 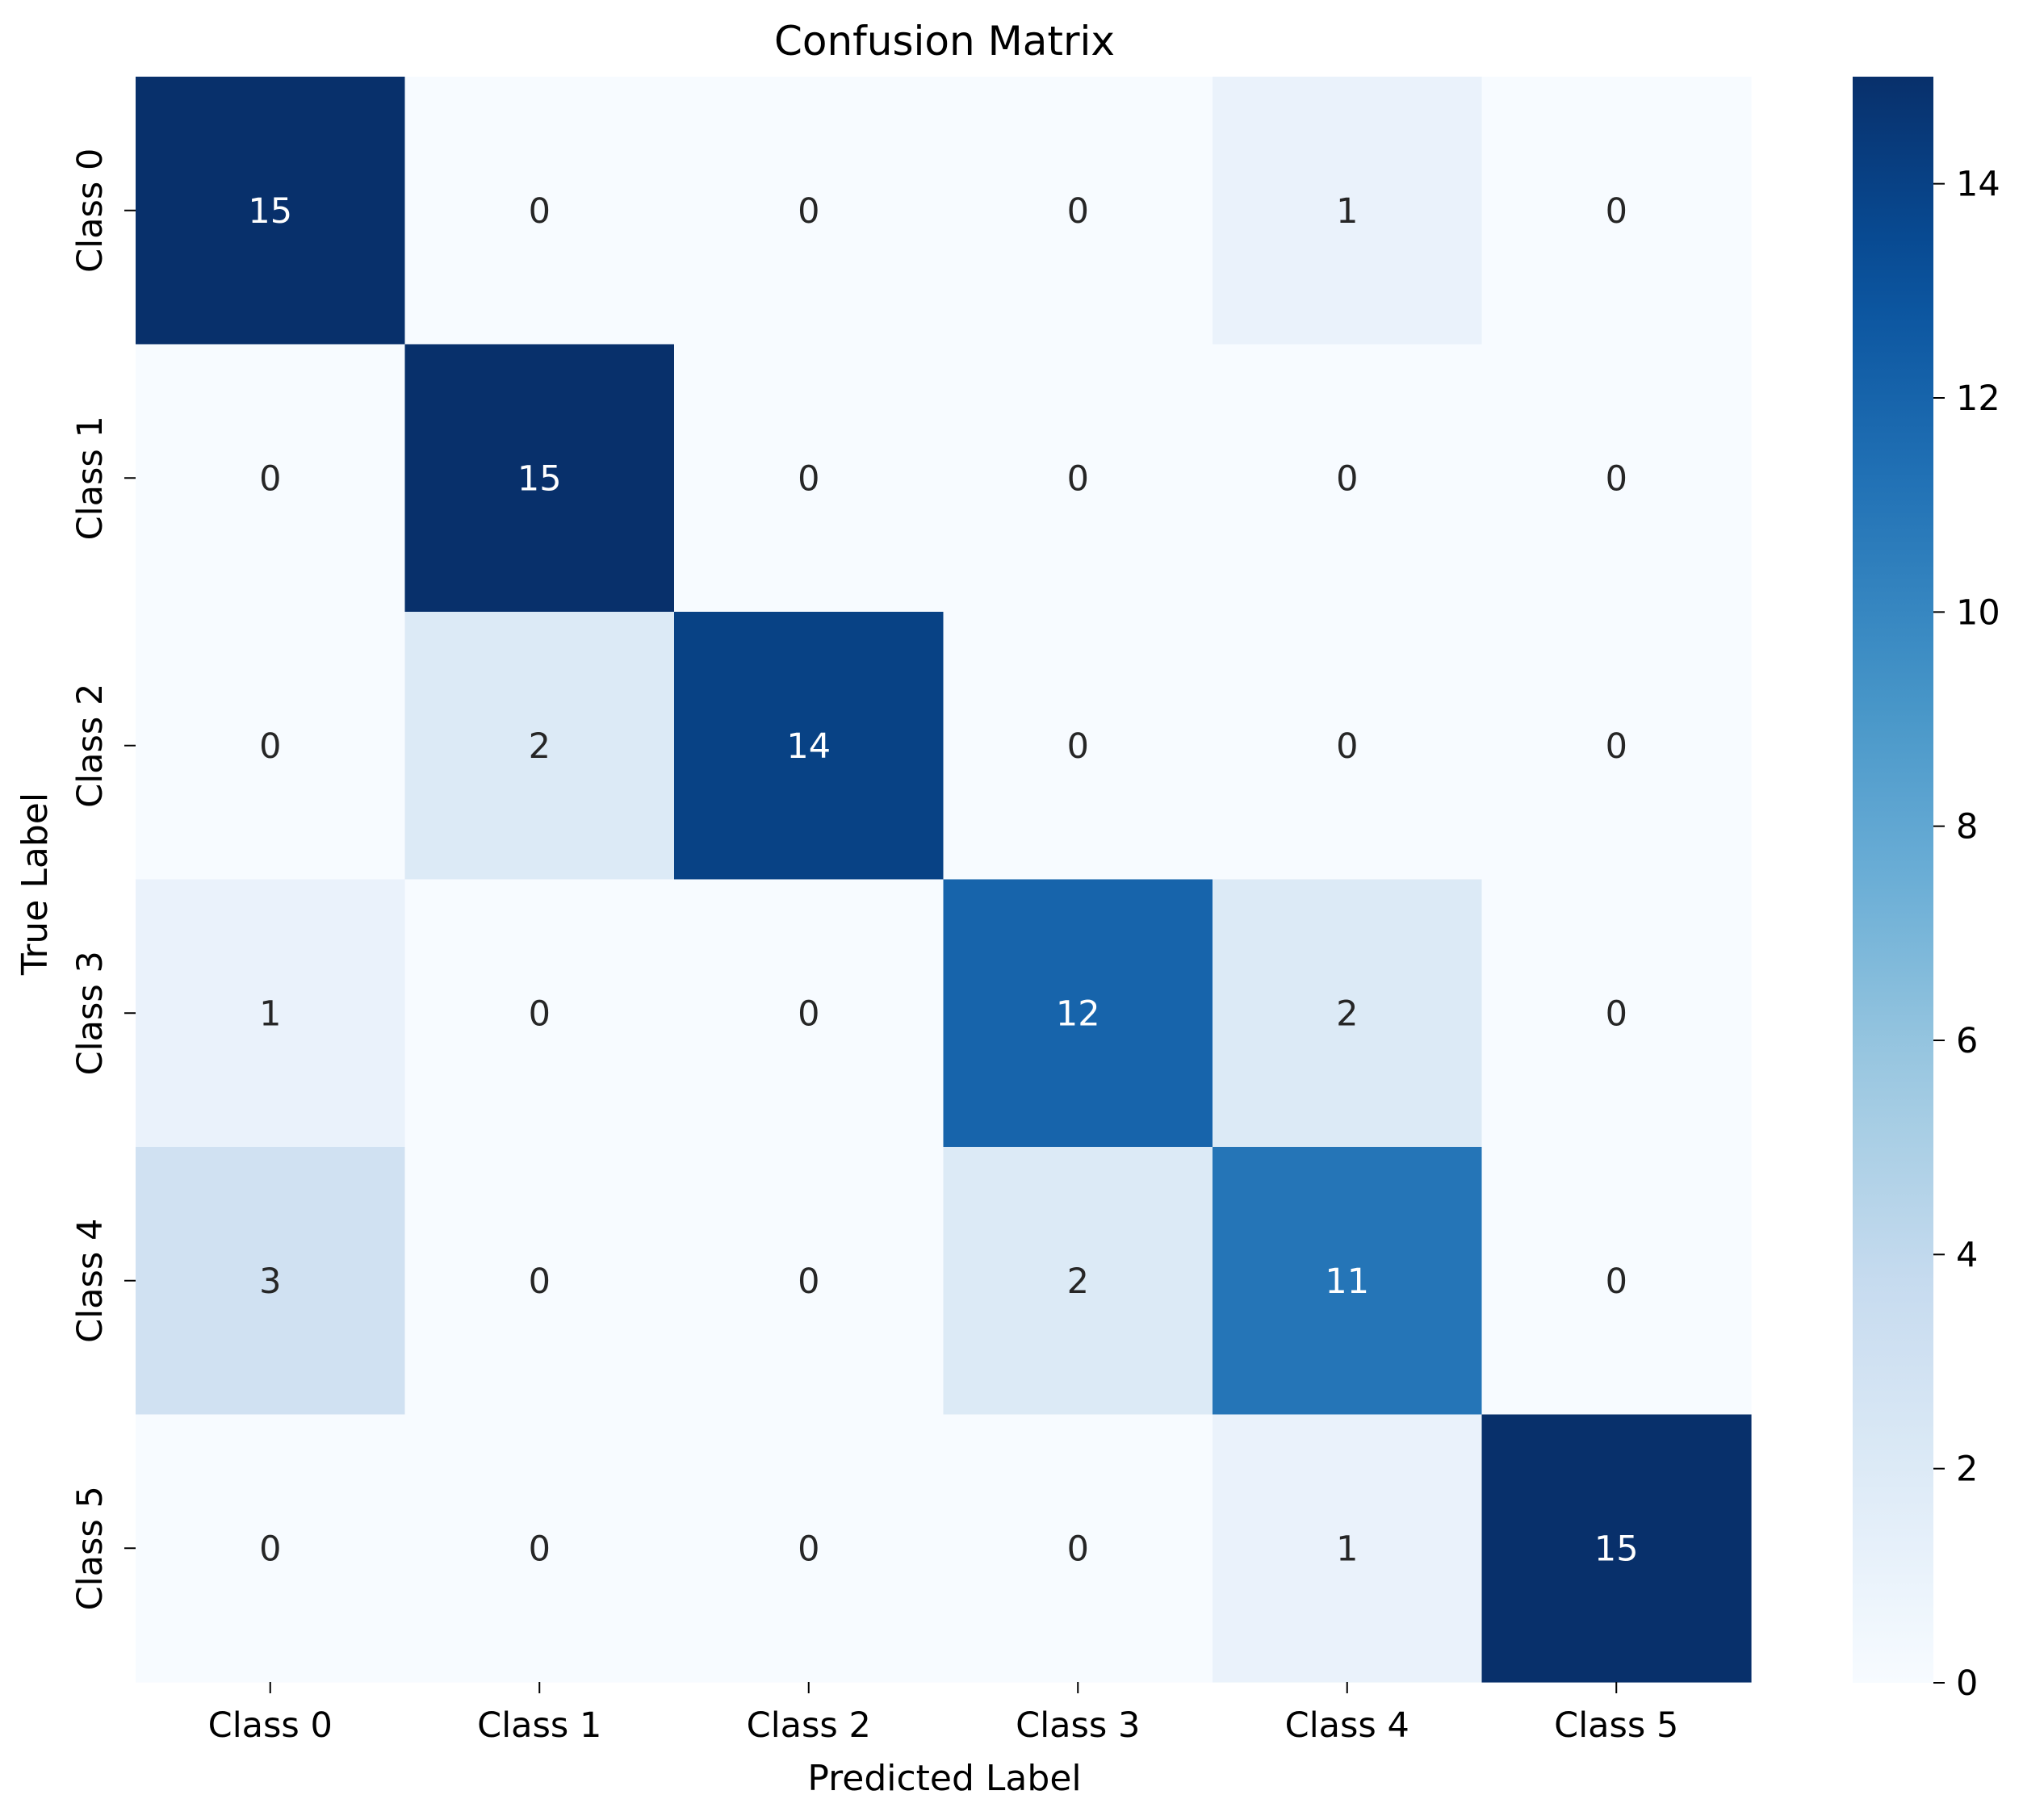 What do you see at coordinates (539, 1725) in the screenshot?
I see `x-tick-label: Class 1` at bounding box center [539, 1725].